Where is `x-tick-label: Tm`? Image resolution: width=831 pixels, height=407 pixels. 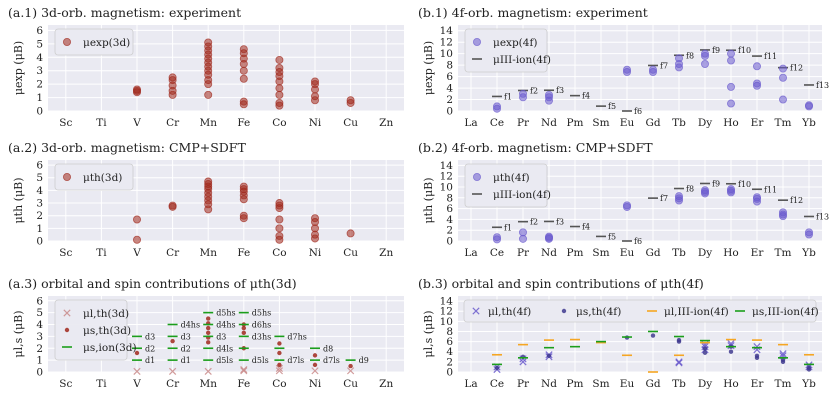
x-tick-label: Tm is located at coordinates (783, 123).